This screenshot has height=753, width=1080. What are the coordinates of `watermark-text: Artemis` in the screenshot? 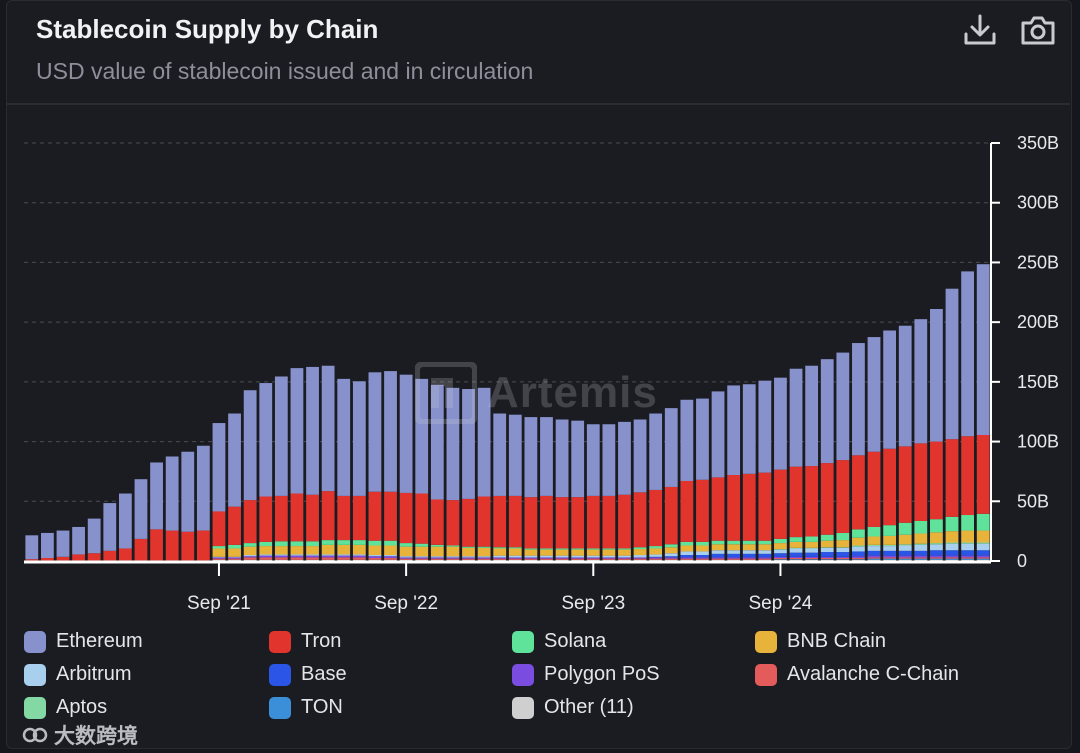 It's located at (572, 392).